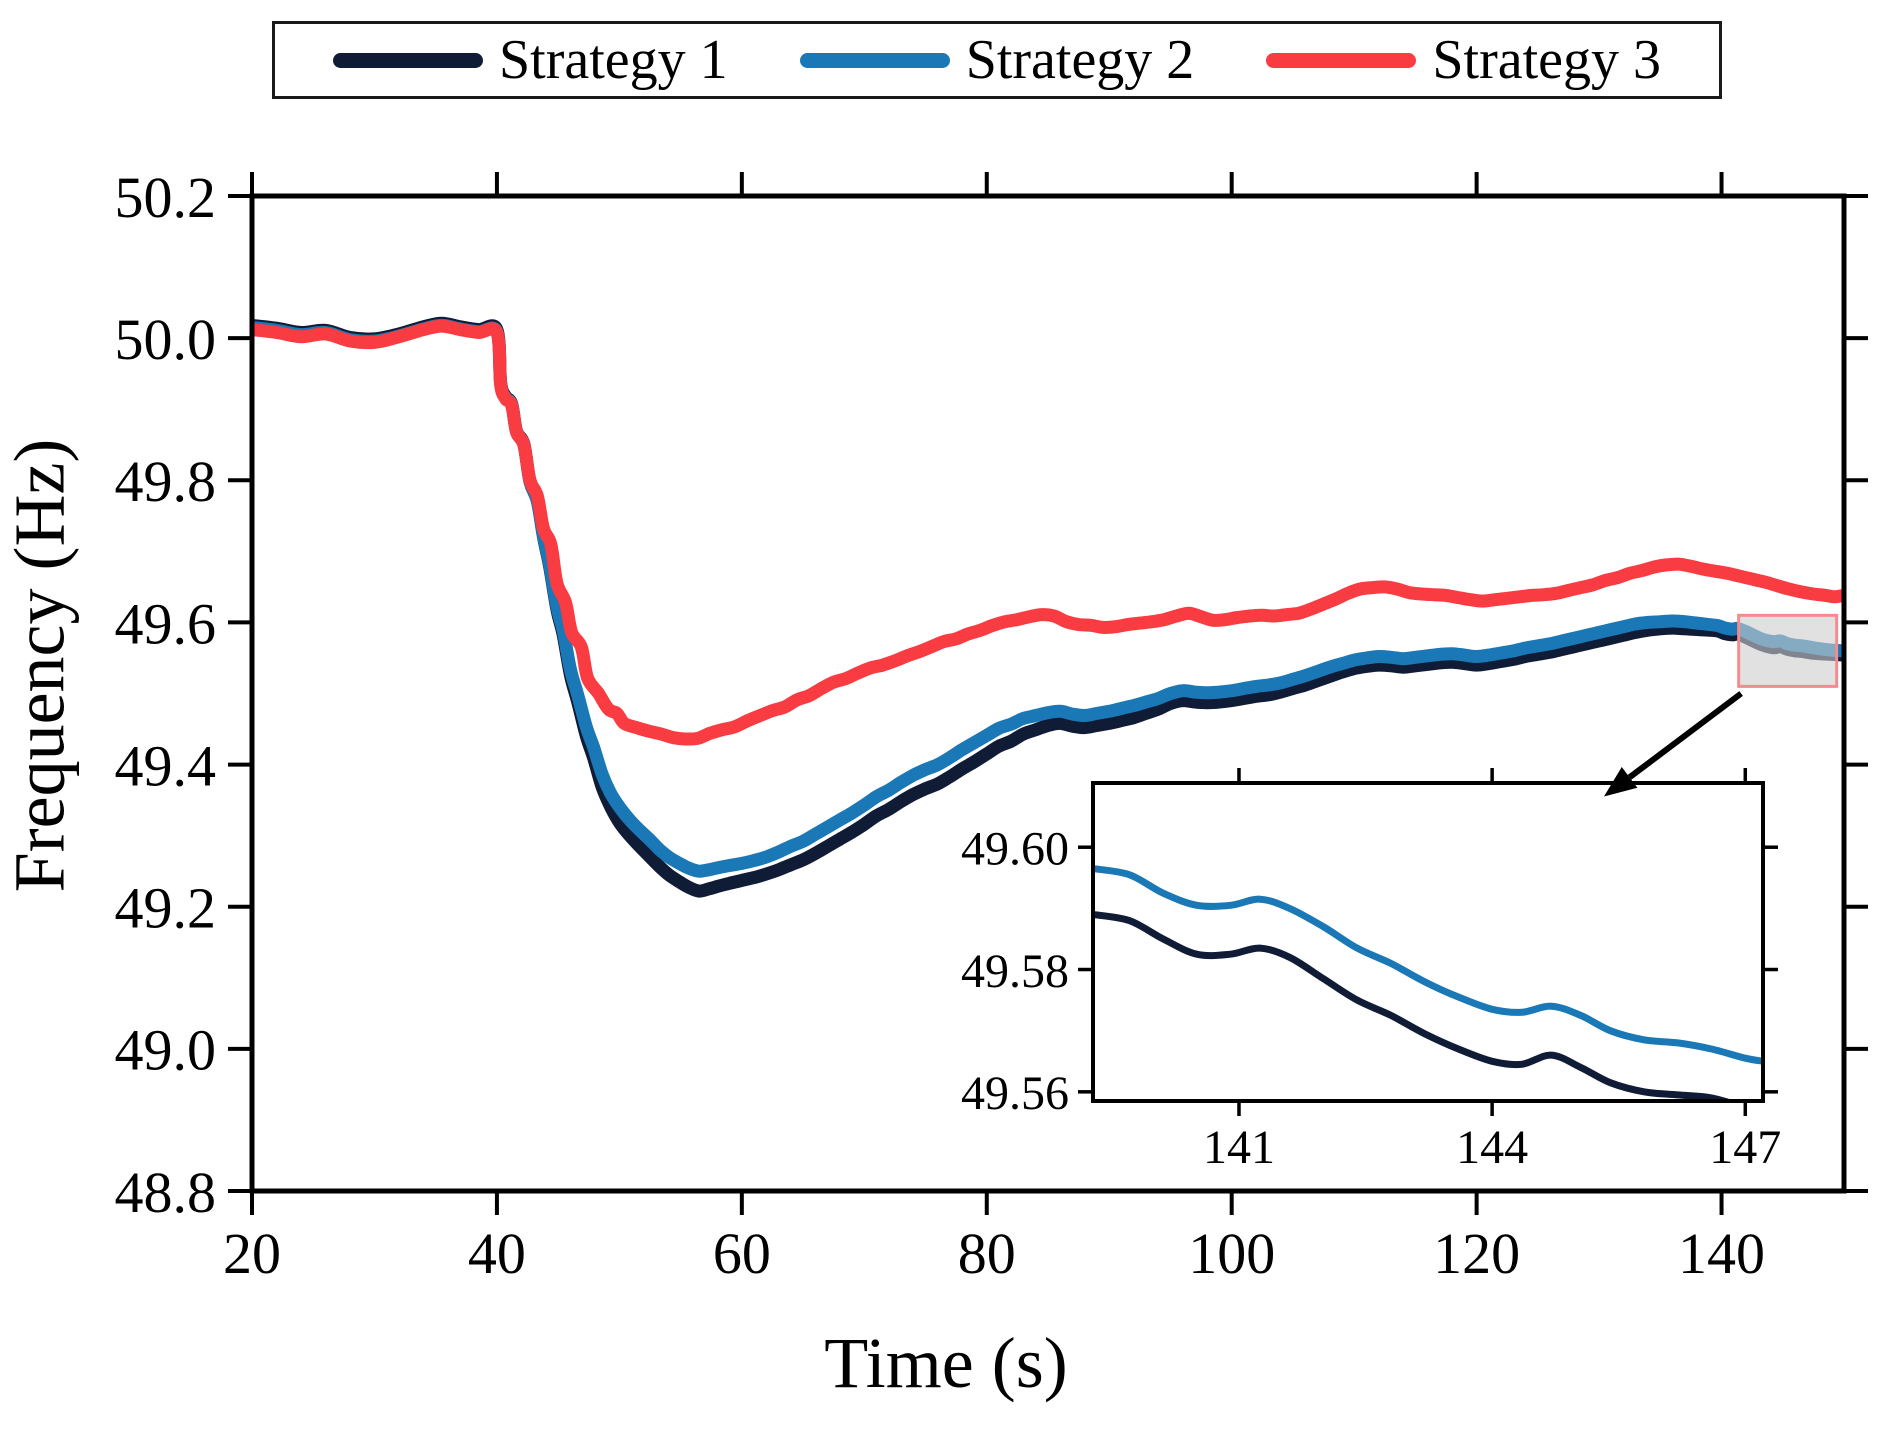  I want to click on x-tick-label: 40, so click(497, 1253).